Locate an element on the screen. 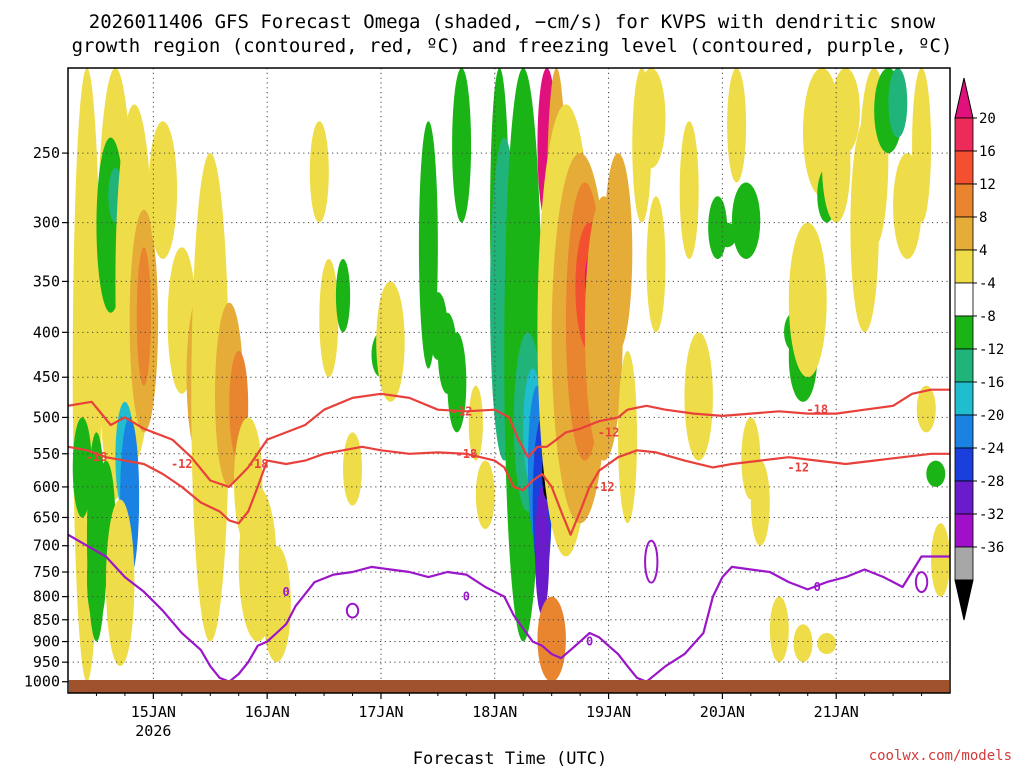 The image size is (1024, 768). source-credit: coolwx.com/models is located at coordinates (940, 756).